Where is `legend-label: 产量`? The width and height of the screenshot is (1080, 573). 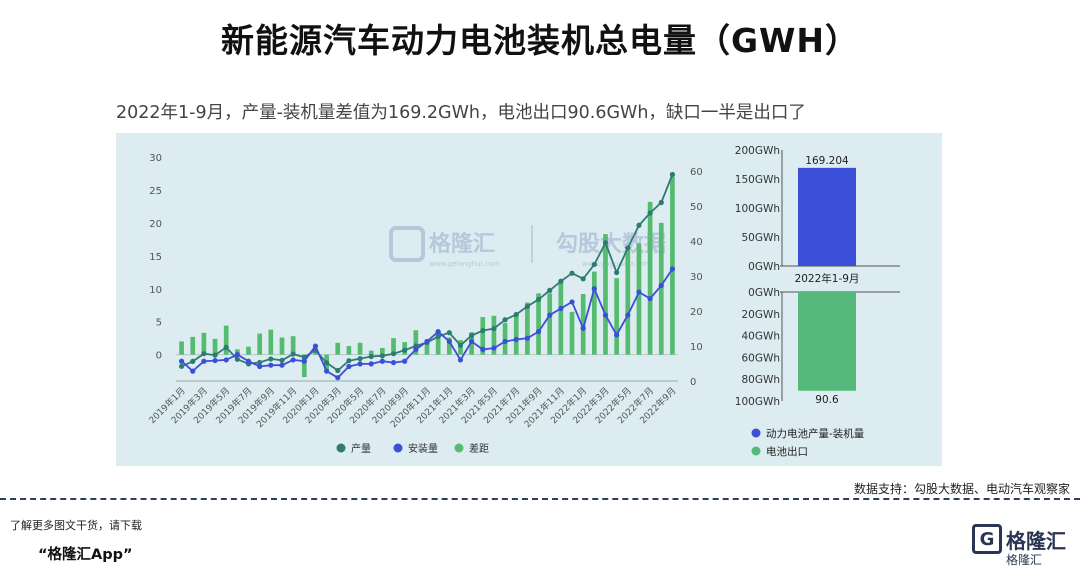 legend-label: 产量 is located at coordinates (361, 448).